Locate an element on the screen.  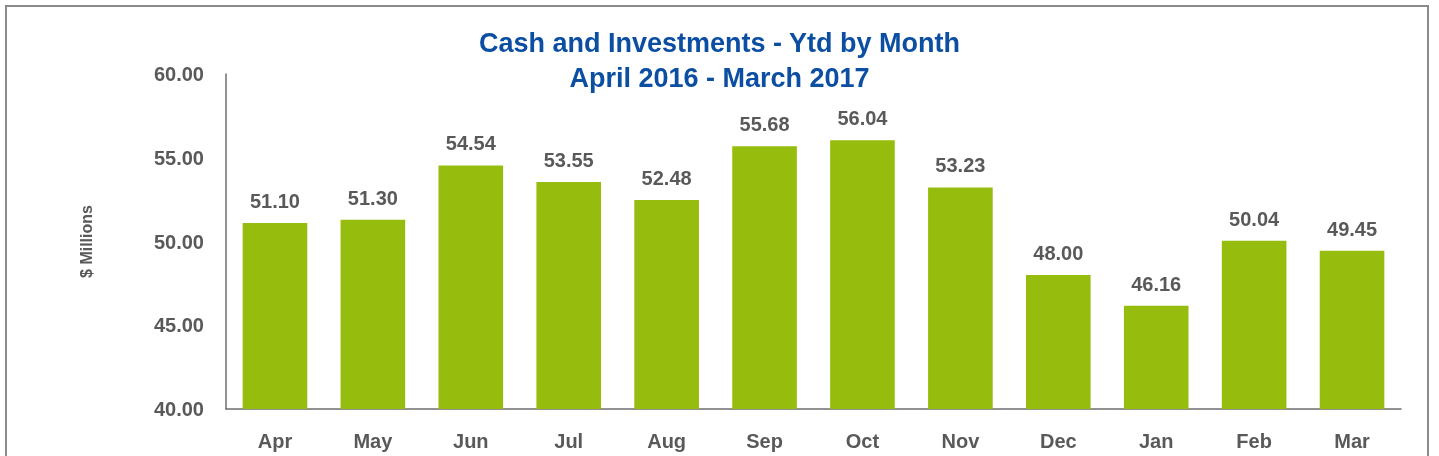
x-tick-label: Jun is located at coordinates (471, 441).